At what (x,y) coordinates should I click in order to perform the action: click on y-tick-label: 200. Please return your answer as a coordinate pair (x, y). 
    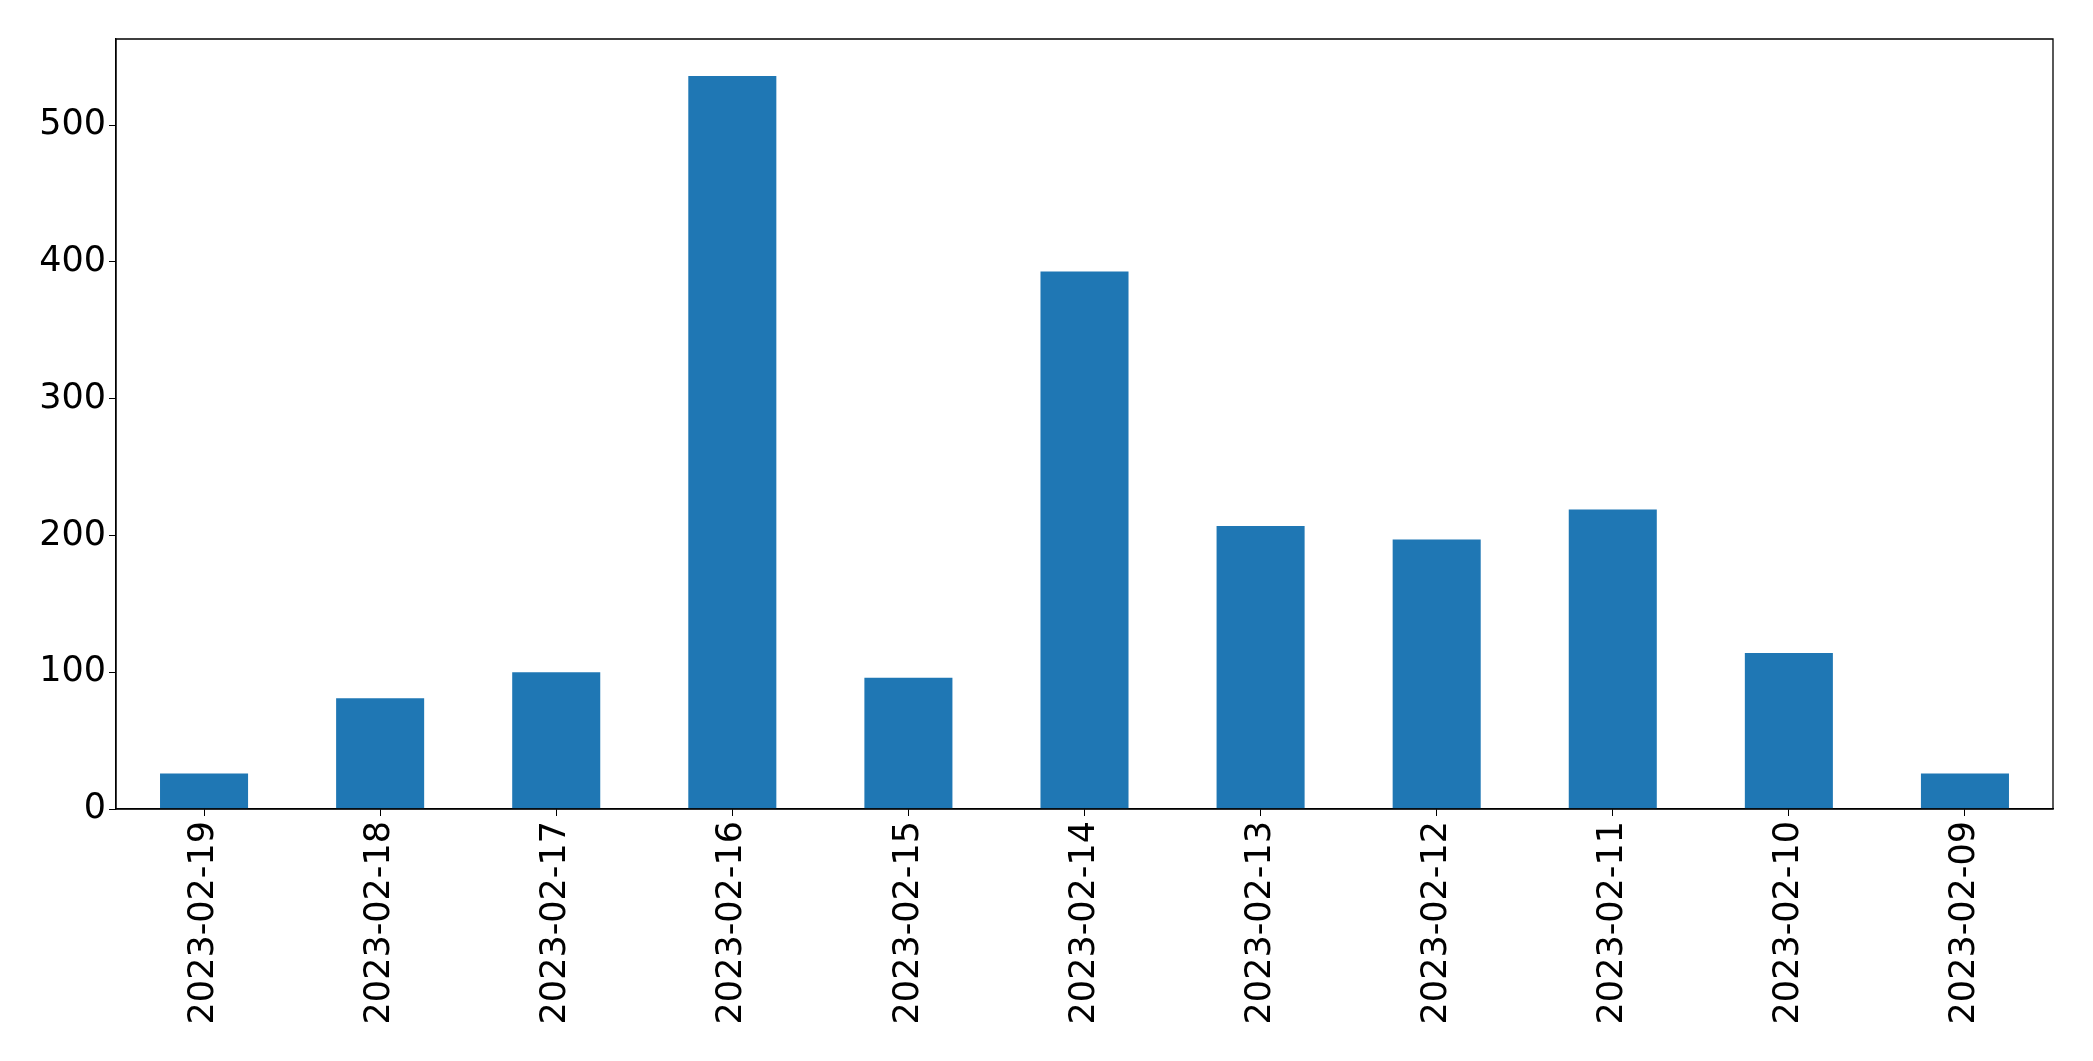
    Looking at the image, I should click on (72, 532).